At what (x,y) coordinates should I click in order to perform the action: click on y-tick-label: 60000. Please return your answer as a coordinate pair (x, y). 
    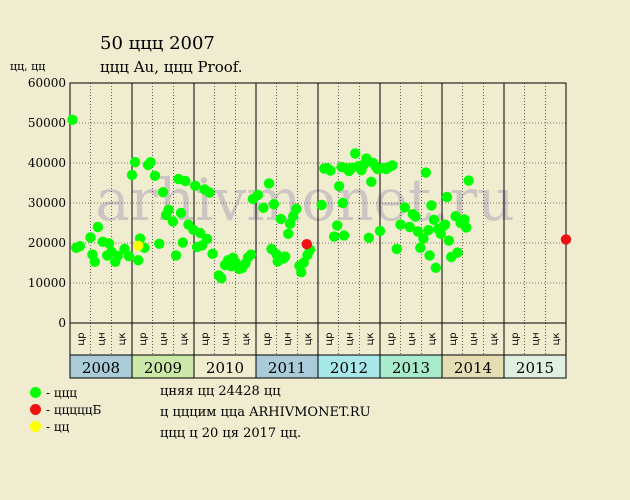
    Looking at the image, I should click on (47, 83).